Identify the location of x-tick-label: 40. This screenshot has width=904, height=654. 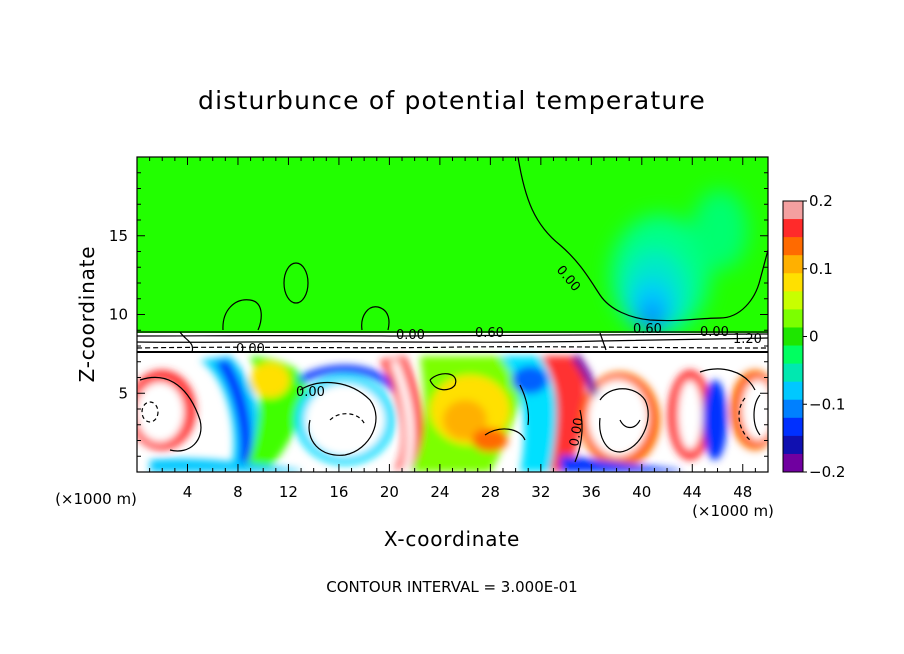
(641, 492).